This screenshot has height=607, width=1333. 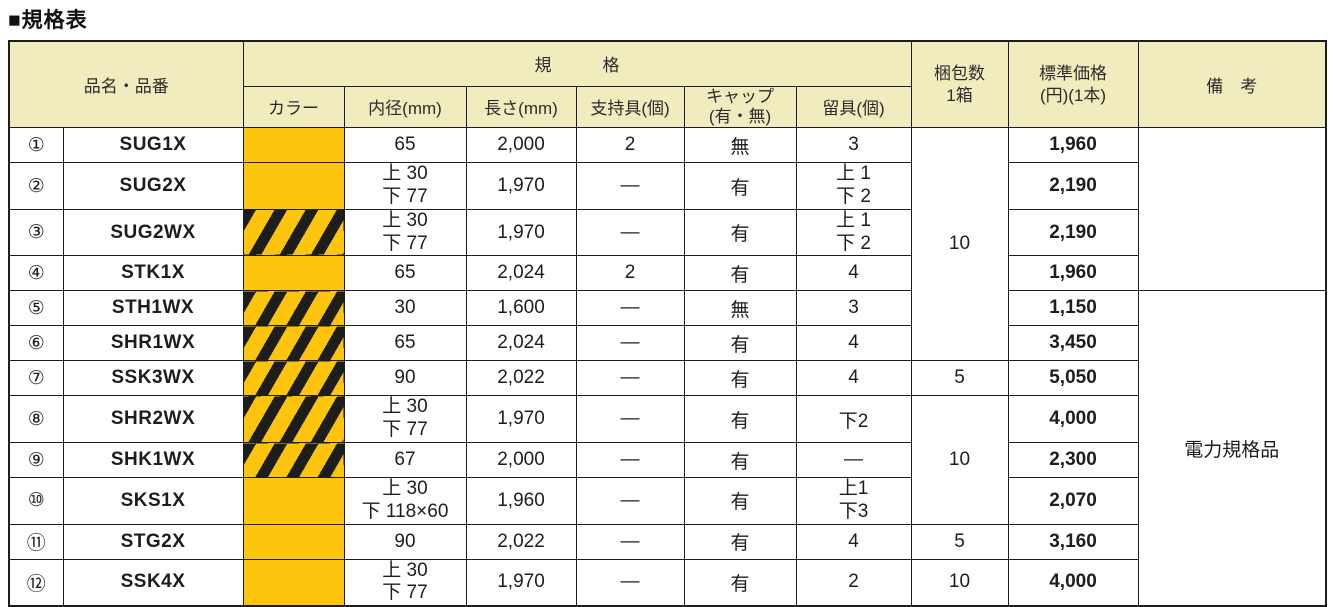 I want to click on product-name: SUG2WX, so click(x=153, y=232).